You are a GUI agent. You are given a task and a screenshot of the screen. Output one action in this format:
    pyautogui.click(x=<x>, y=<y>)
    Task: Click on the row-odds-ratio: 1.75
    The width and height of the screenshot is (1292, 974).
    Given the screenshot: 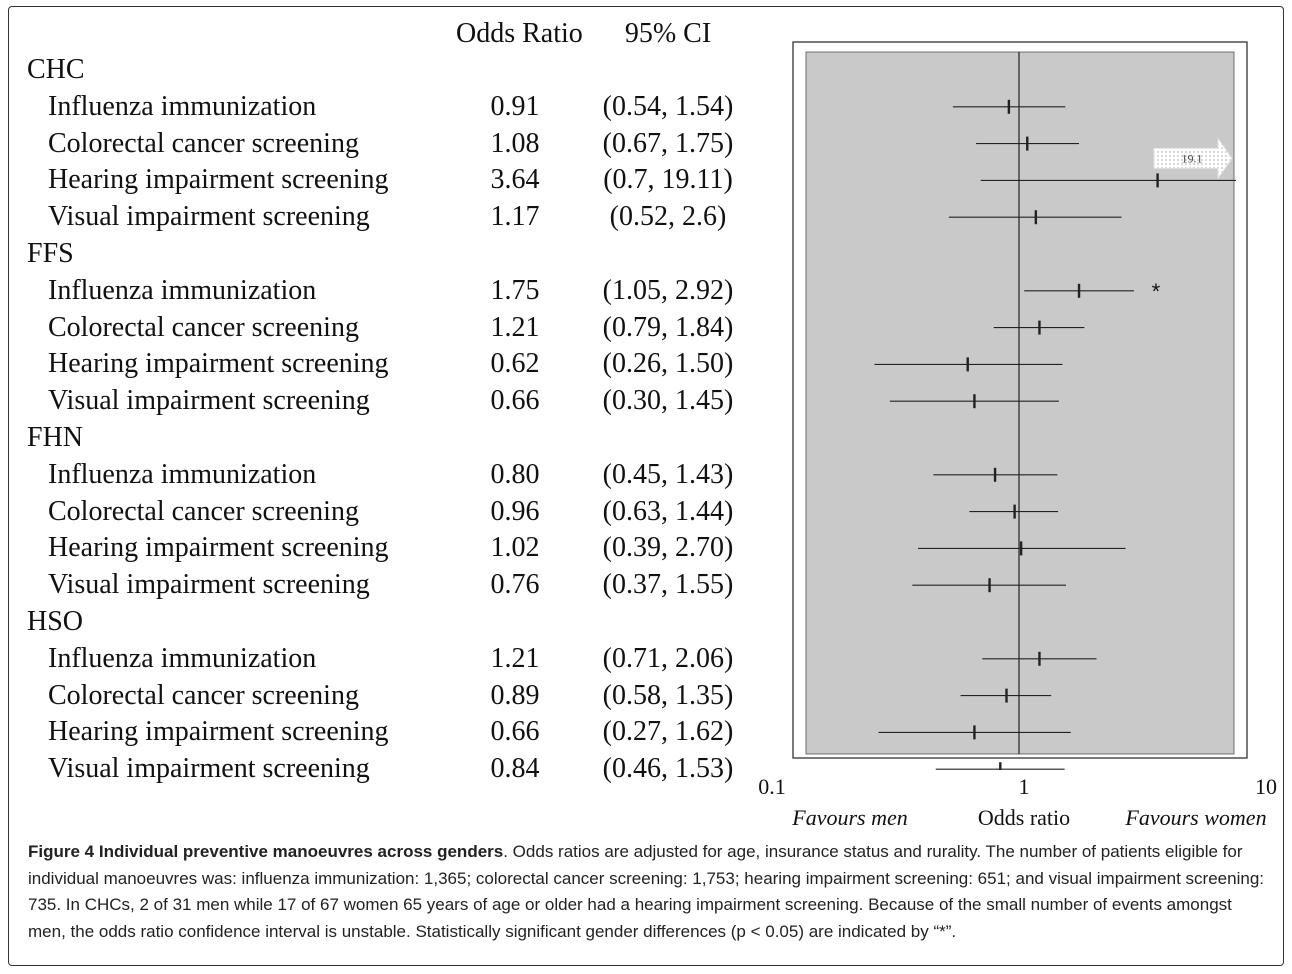 What is the action you would take?
    pyautogui.click(x=515, y=290)
    